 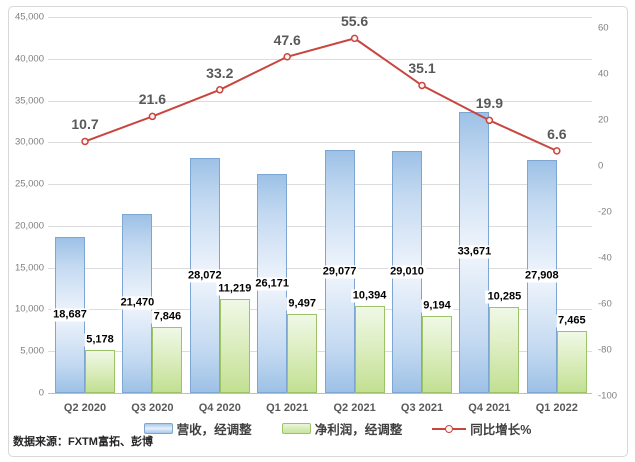 What do you see at coordinates (152, 99) in the screenshot?
I see `growth-data-label: 21.6` at bounding box center [152, 99].